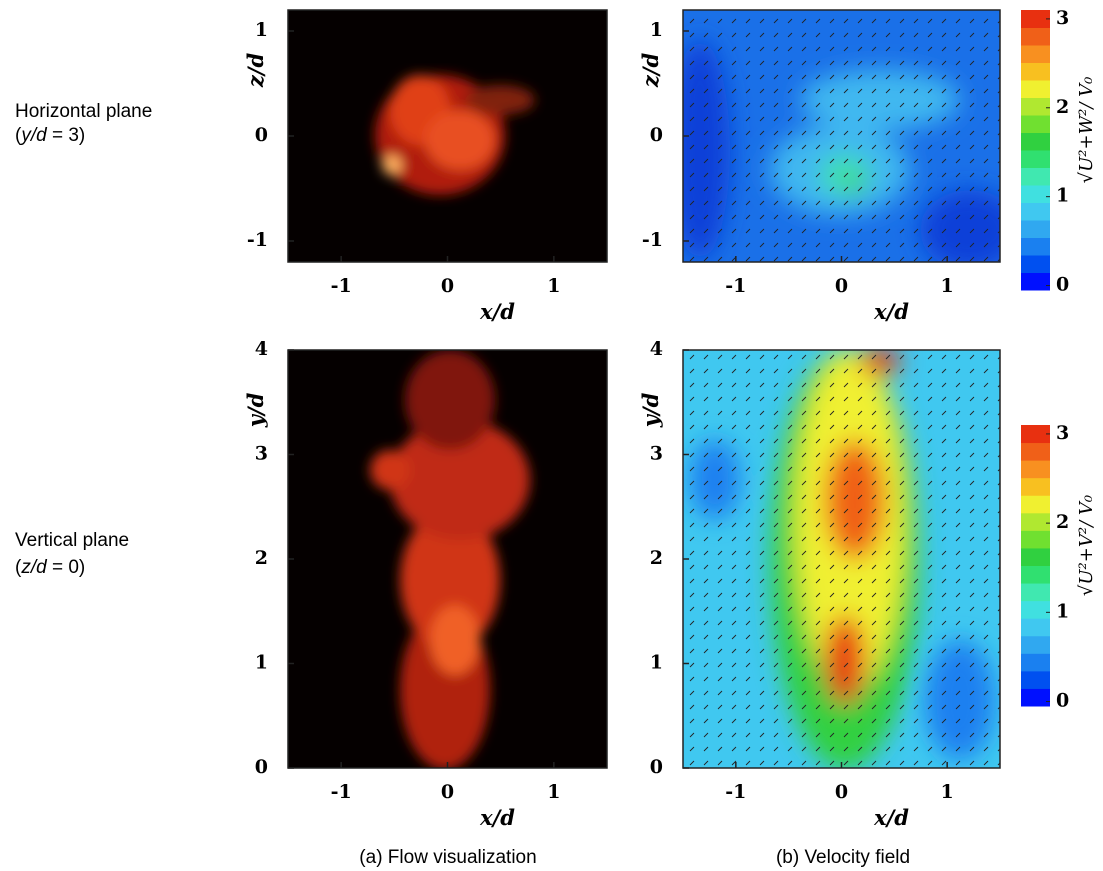 The height and width of the screenshot is (871, 1103). Describe the element at coordinates (33, 135) in the screenshot. I see `var: y/d` at that location.